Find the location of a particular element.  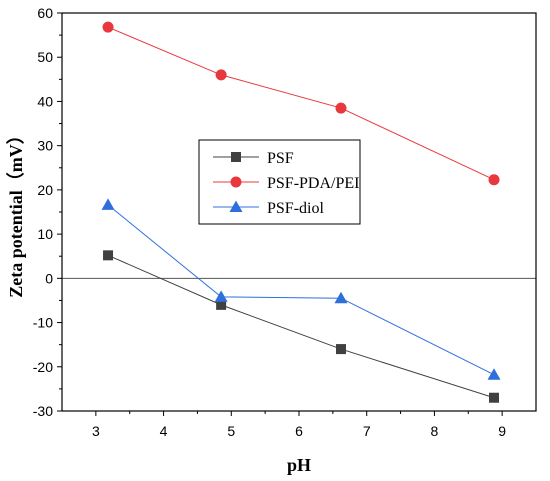

legend-label-psf-pda-pei: PSF-PDA/PEI is located at coordinates (313, 183).